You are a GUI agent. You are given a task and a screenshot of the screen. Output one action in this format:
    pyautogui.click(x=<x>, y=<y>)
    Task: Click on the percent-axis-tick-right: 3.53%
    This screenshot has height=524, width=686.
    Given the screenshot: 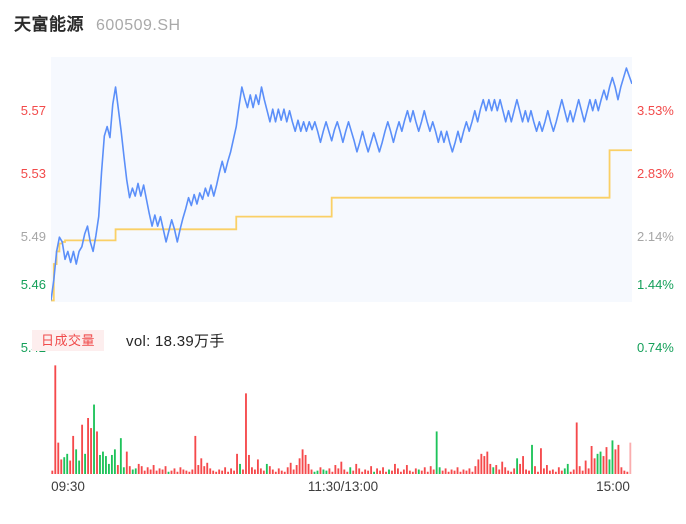 What is the action you would take?
    pyautogui.click(x=655, y=110)
    